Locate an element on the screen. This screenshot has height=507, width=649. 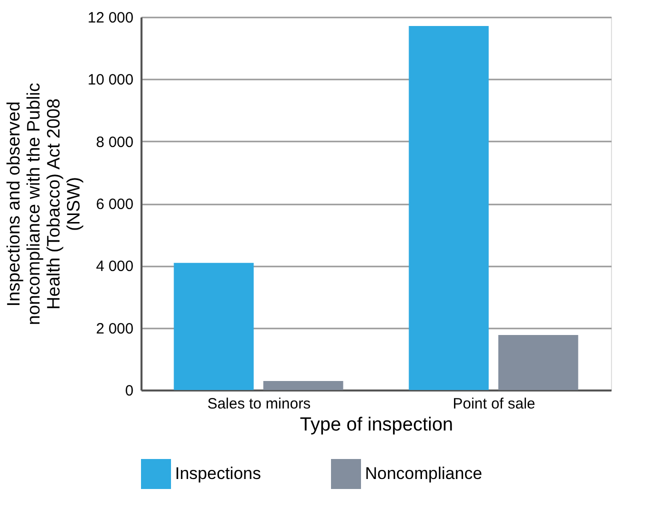
legend-label: Inspections is located at coordinates (218, 473).